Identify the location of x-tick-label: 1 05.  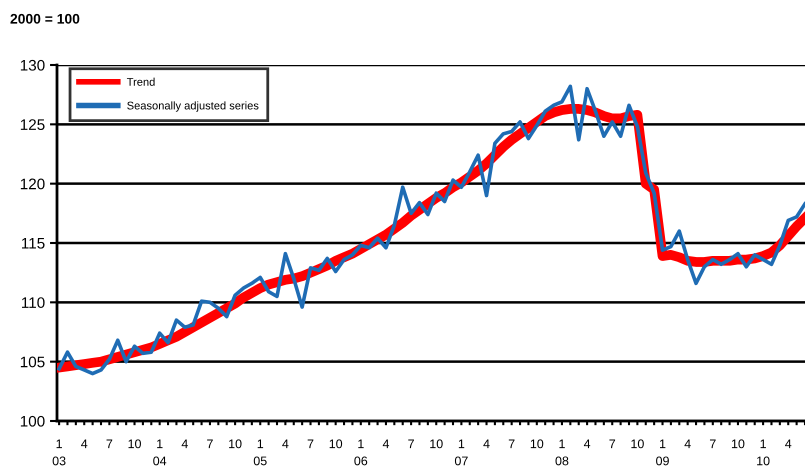
(260, 453).